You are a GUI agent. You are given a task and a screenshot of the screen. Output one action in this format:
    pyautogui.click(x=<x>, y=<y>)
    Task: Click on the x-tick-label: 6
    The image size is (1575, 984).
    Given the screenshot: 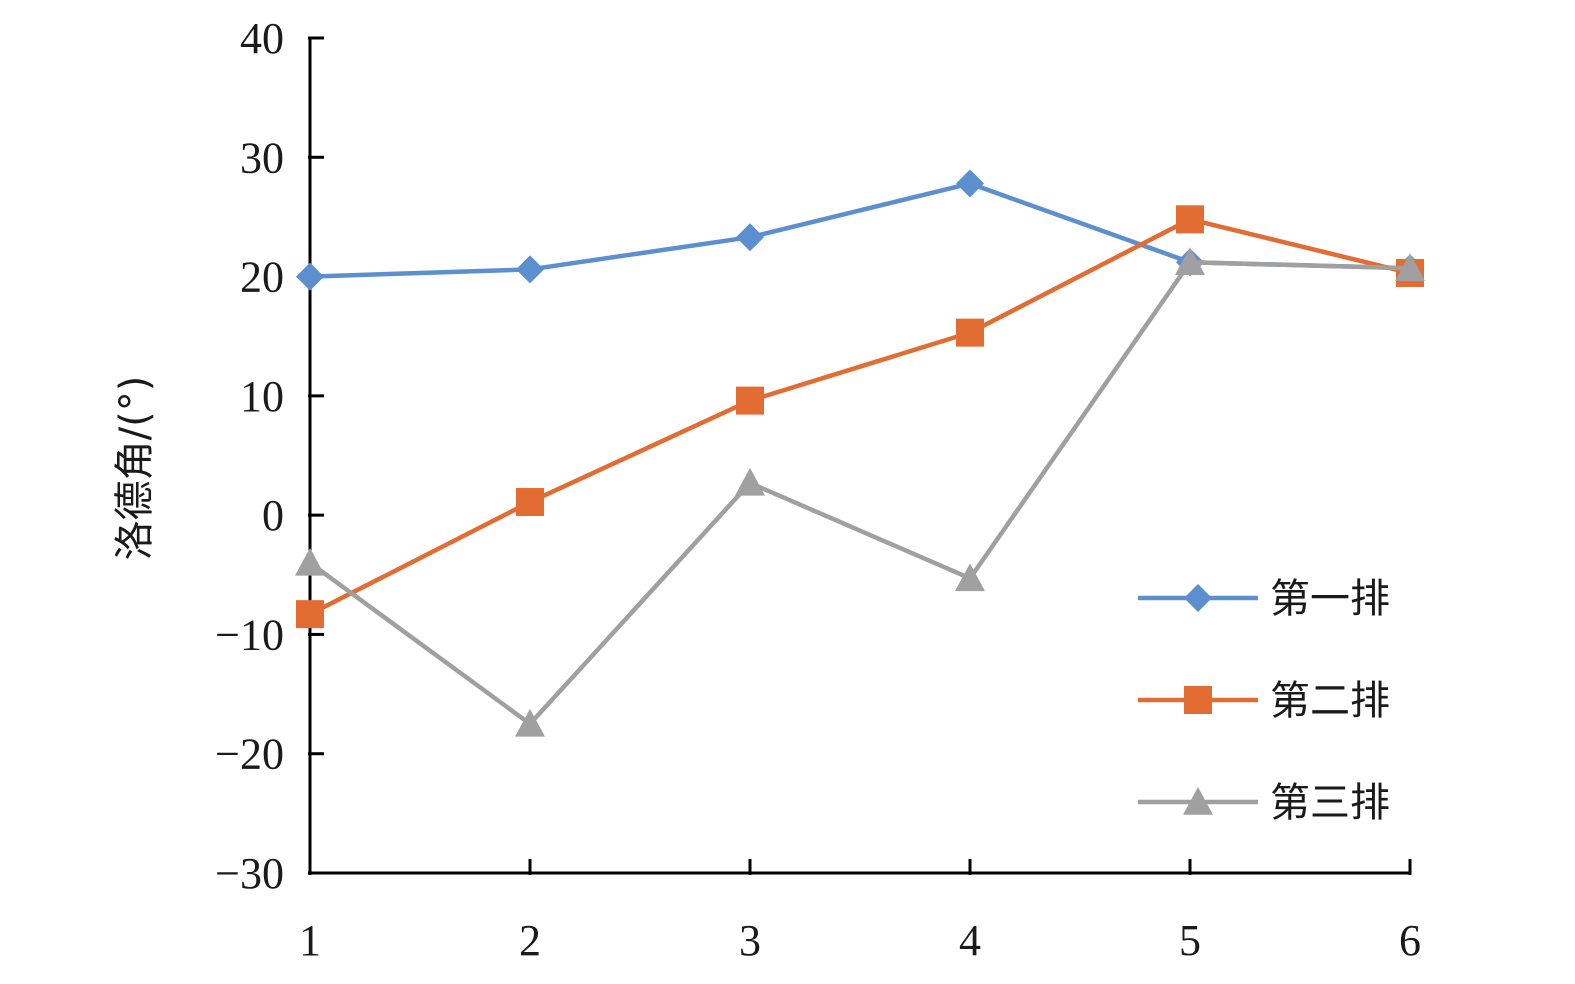 What is the action you would take?
    pyautogui.click(x=1410, y=940)
    